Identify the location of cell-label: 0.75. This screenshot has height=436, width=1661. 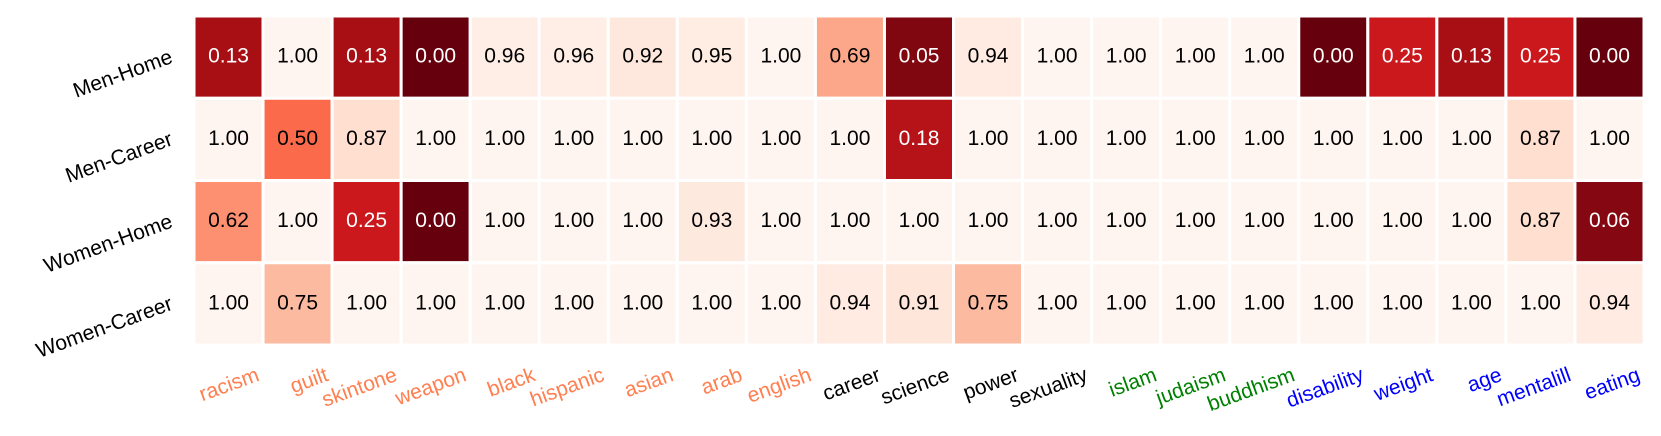
(988, 302).